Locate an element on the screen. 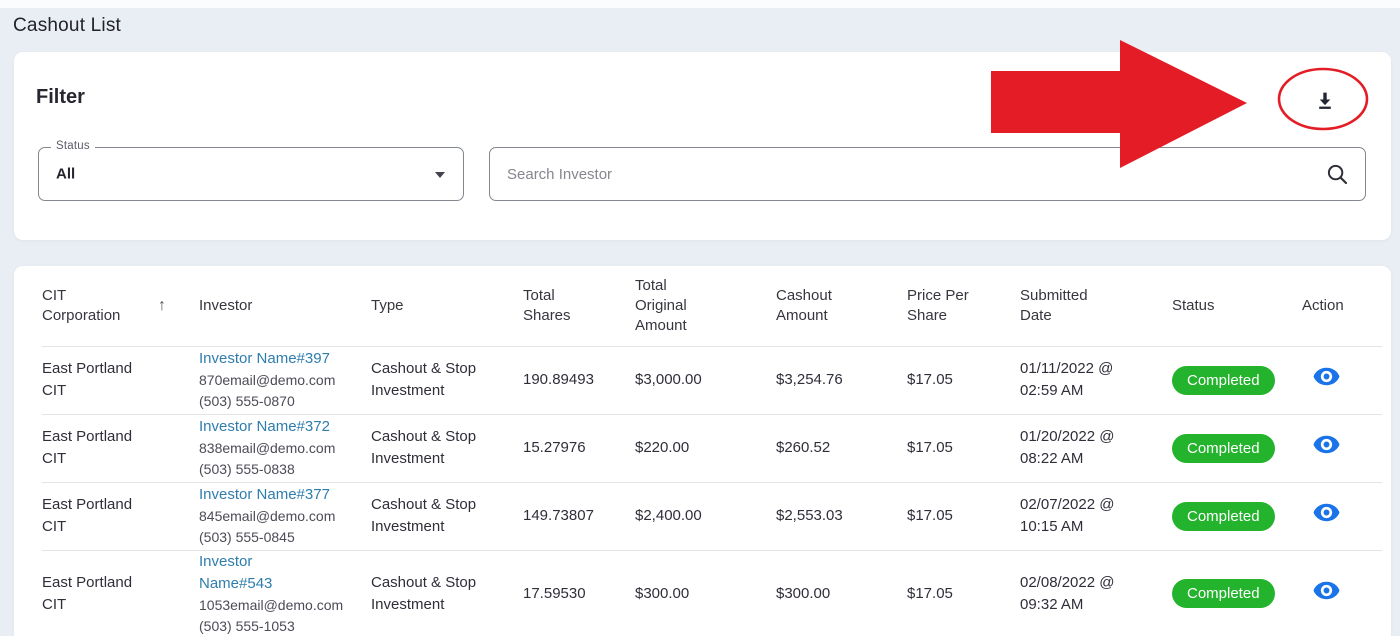  search-input is located at coordinates (927, 174).